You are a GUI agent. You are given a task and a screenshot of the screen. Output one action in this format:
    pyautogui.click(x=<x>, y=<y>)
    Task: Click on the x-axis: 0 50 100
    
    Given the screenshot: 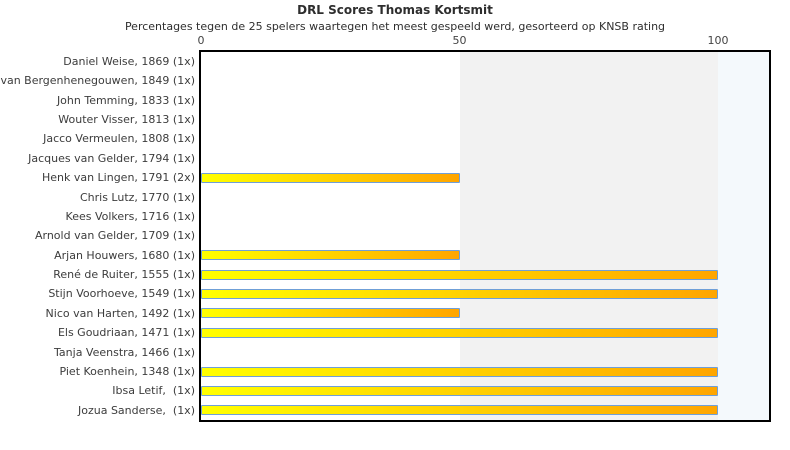 What is the action you would take?
    pyautogui.click(x=395, y=41)
    